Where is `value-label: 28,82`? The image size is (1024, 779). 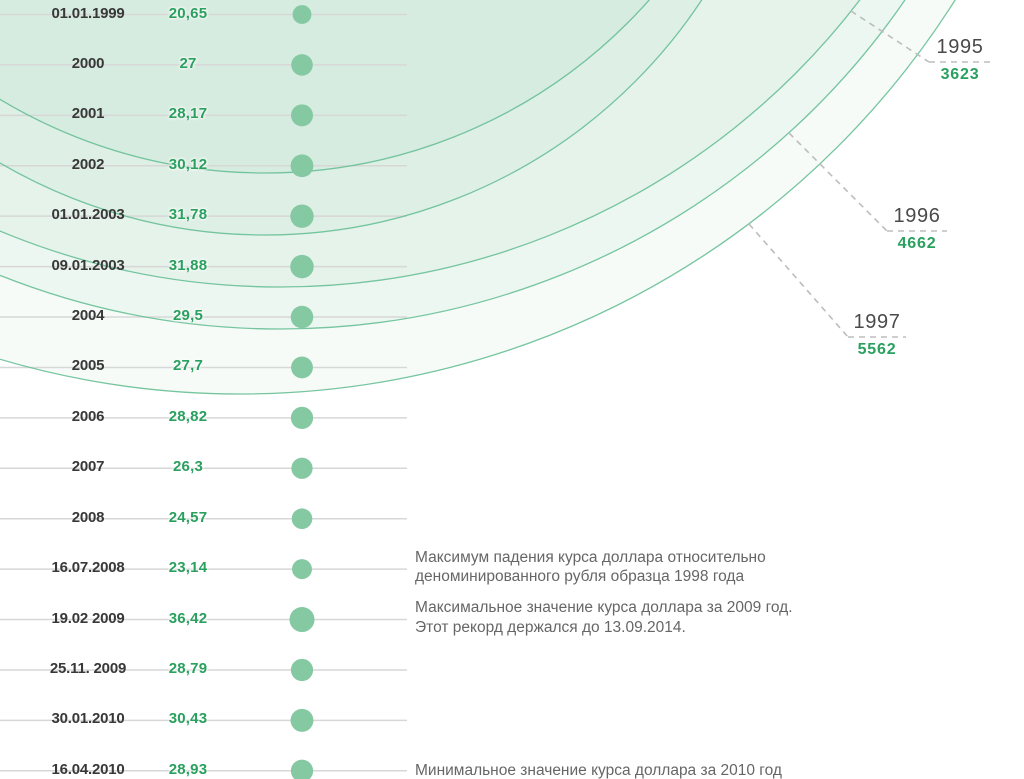
value-label: 28,82 is located at coordinates (188, 416).